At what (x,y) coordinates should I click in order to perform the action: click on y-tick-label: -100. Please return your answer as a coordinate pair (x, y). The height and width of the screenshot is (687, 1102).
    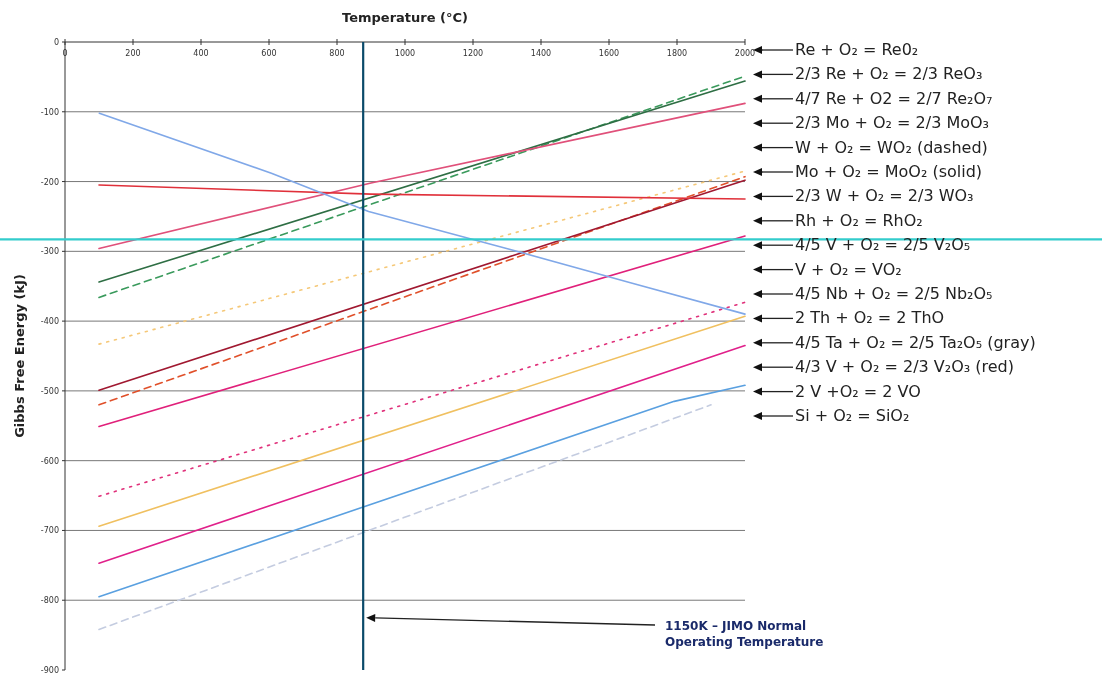
    Looking at the image, I should click on (49, 112).